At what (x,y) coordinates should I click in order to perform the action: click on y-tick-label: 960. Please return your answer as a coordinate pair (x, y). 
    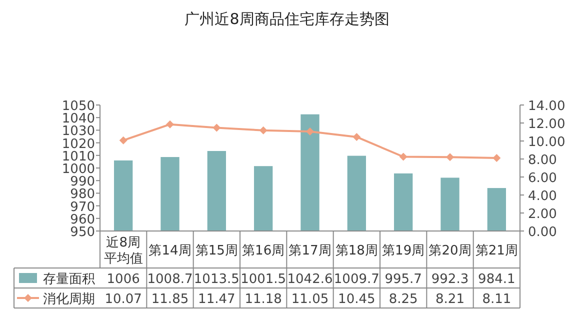
    Looking at the image, I should click on (82, 220).